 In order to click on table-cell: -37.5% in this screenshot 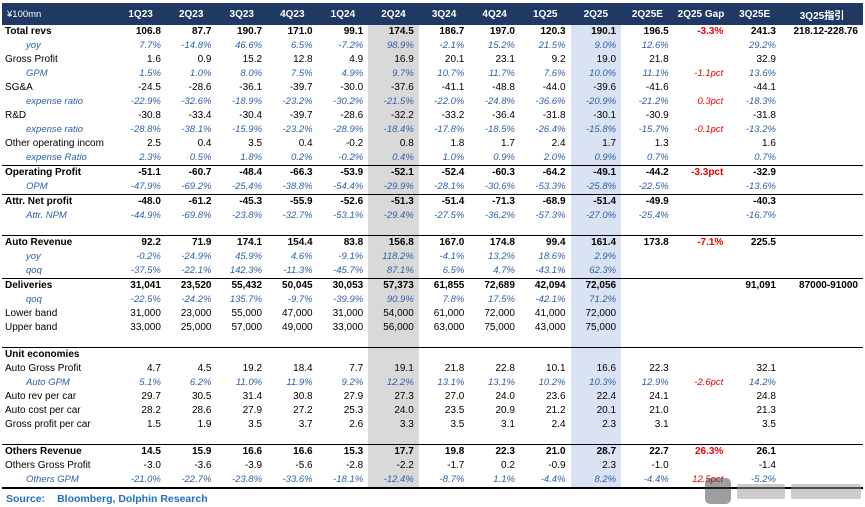, I will do `click(145, 270)`.